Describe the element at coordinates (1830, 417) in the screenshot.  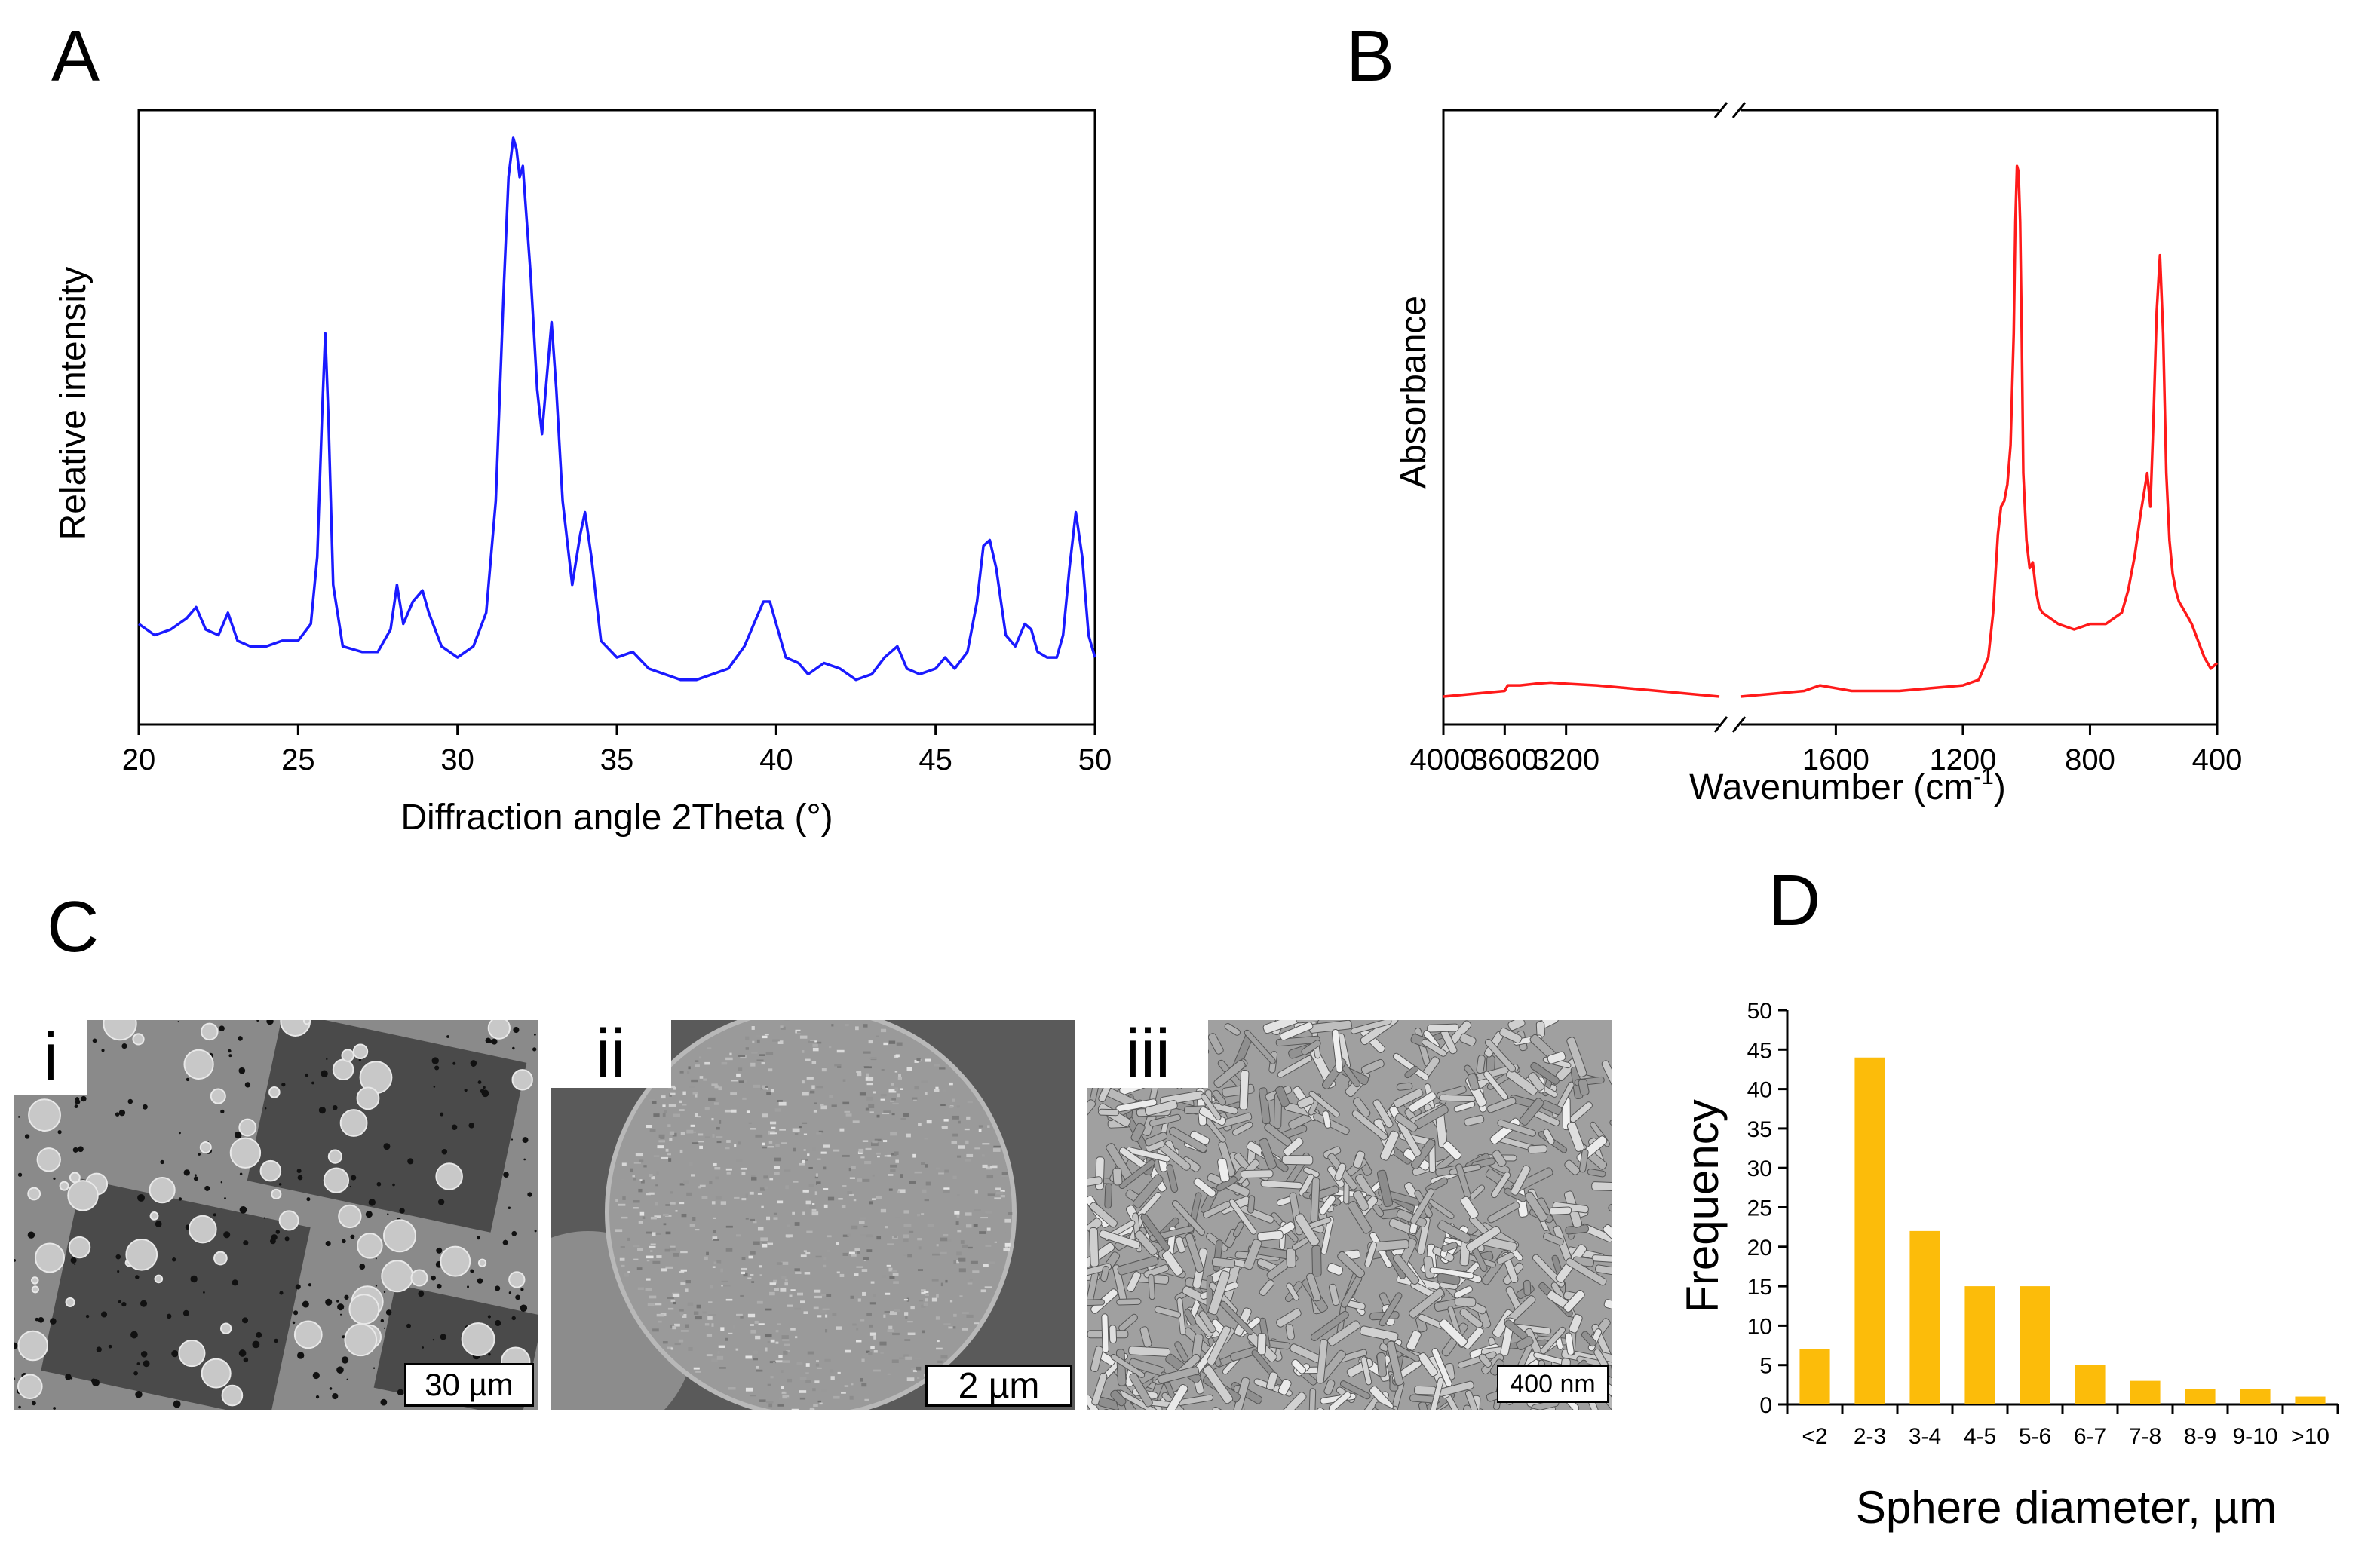
I see `ftir-axes` at that location.